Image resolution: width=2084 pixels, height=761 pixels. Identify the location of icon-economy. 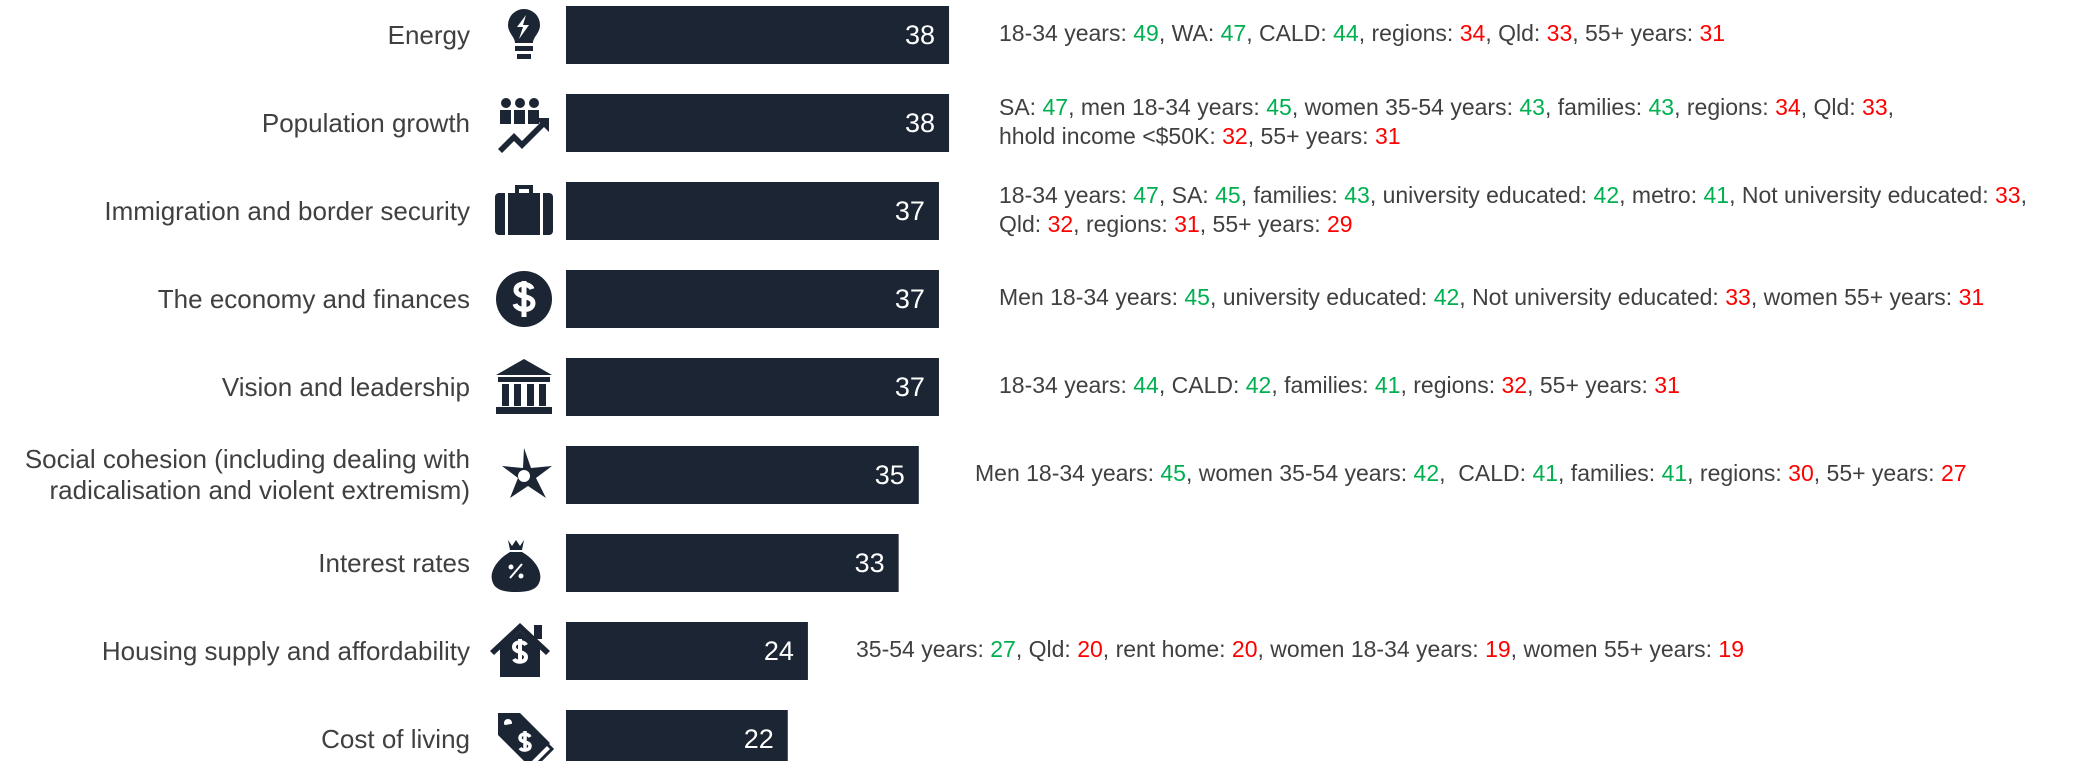
(524, 299).